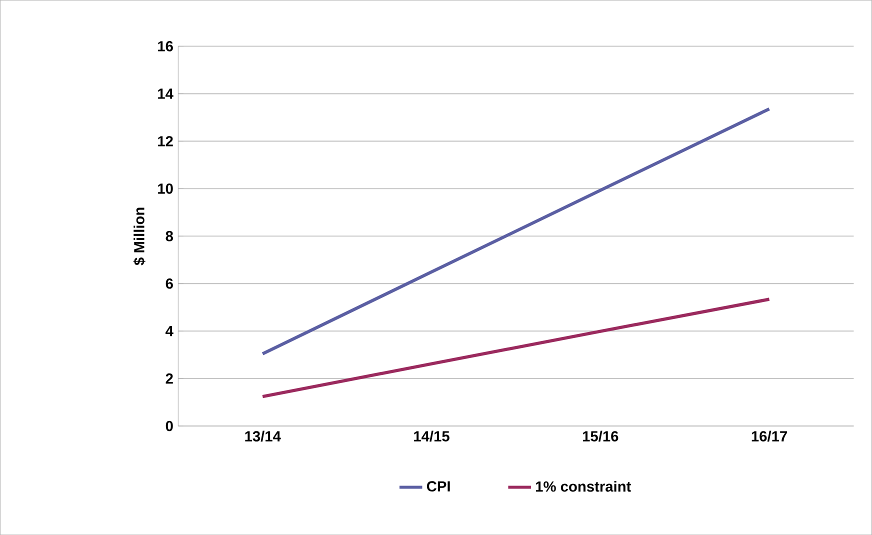 This screenshot has height=535, width=872. What do you see at coordinates (170, 331) in the screenshot?
I see `y-tick-label: 4` at bounding box center [170, 331].